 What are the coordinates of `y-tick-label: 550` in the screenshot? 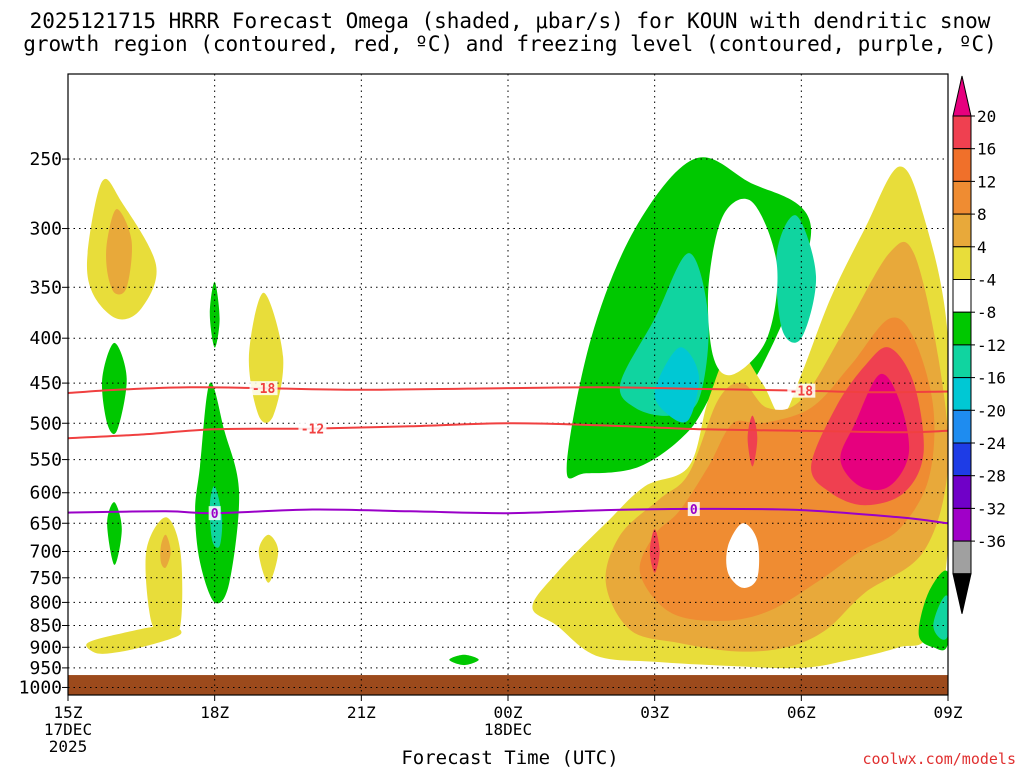 It's located at (45, 460).